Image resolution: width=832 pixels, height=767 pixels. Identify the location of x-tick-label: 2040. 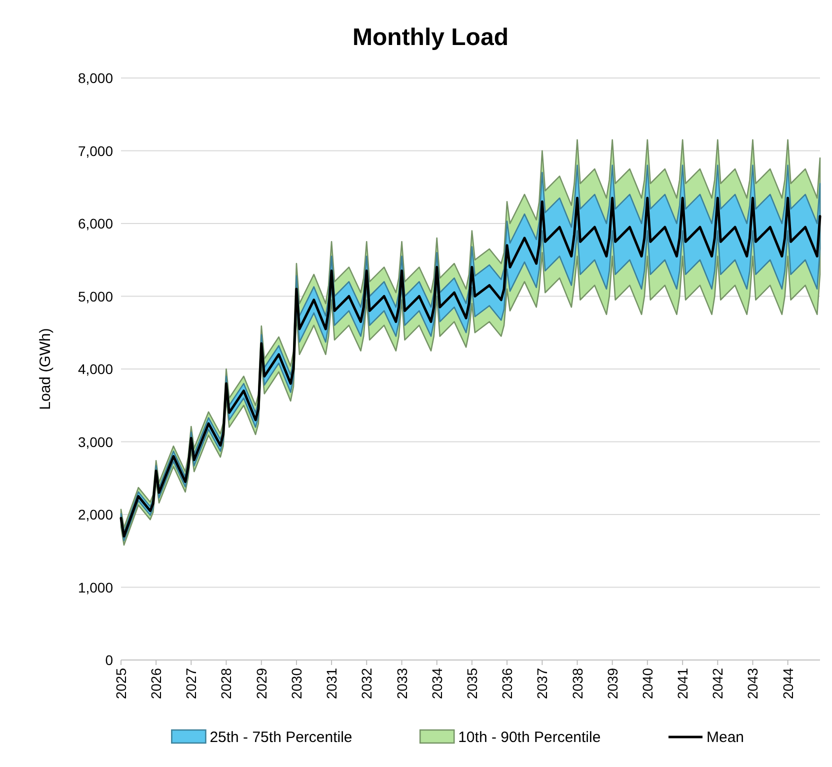
(647, 684).